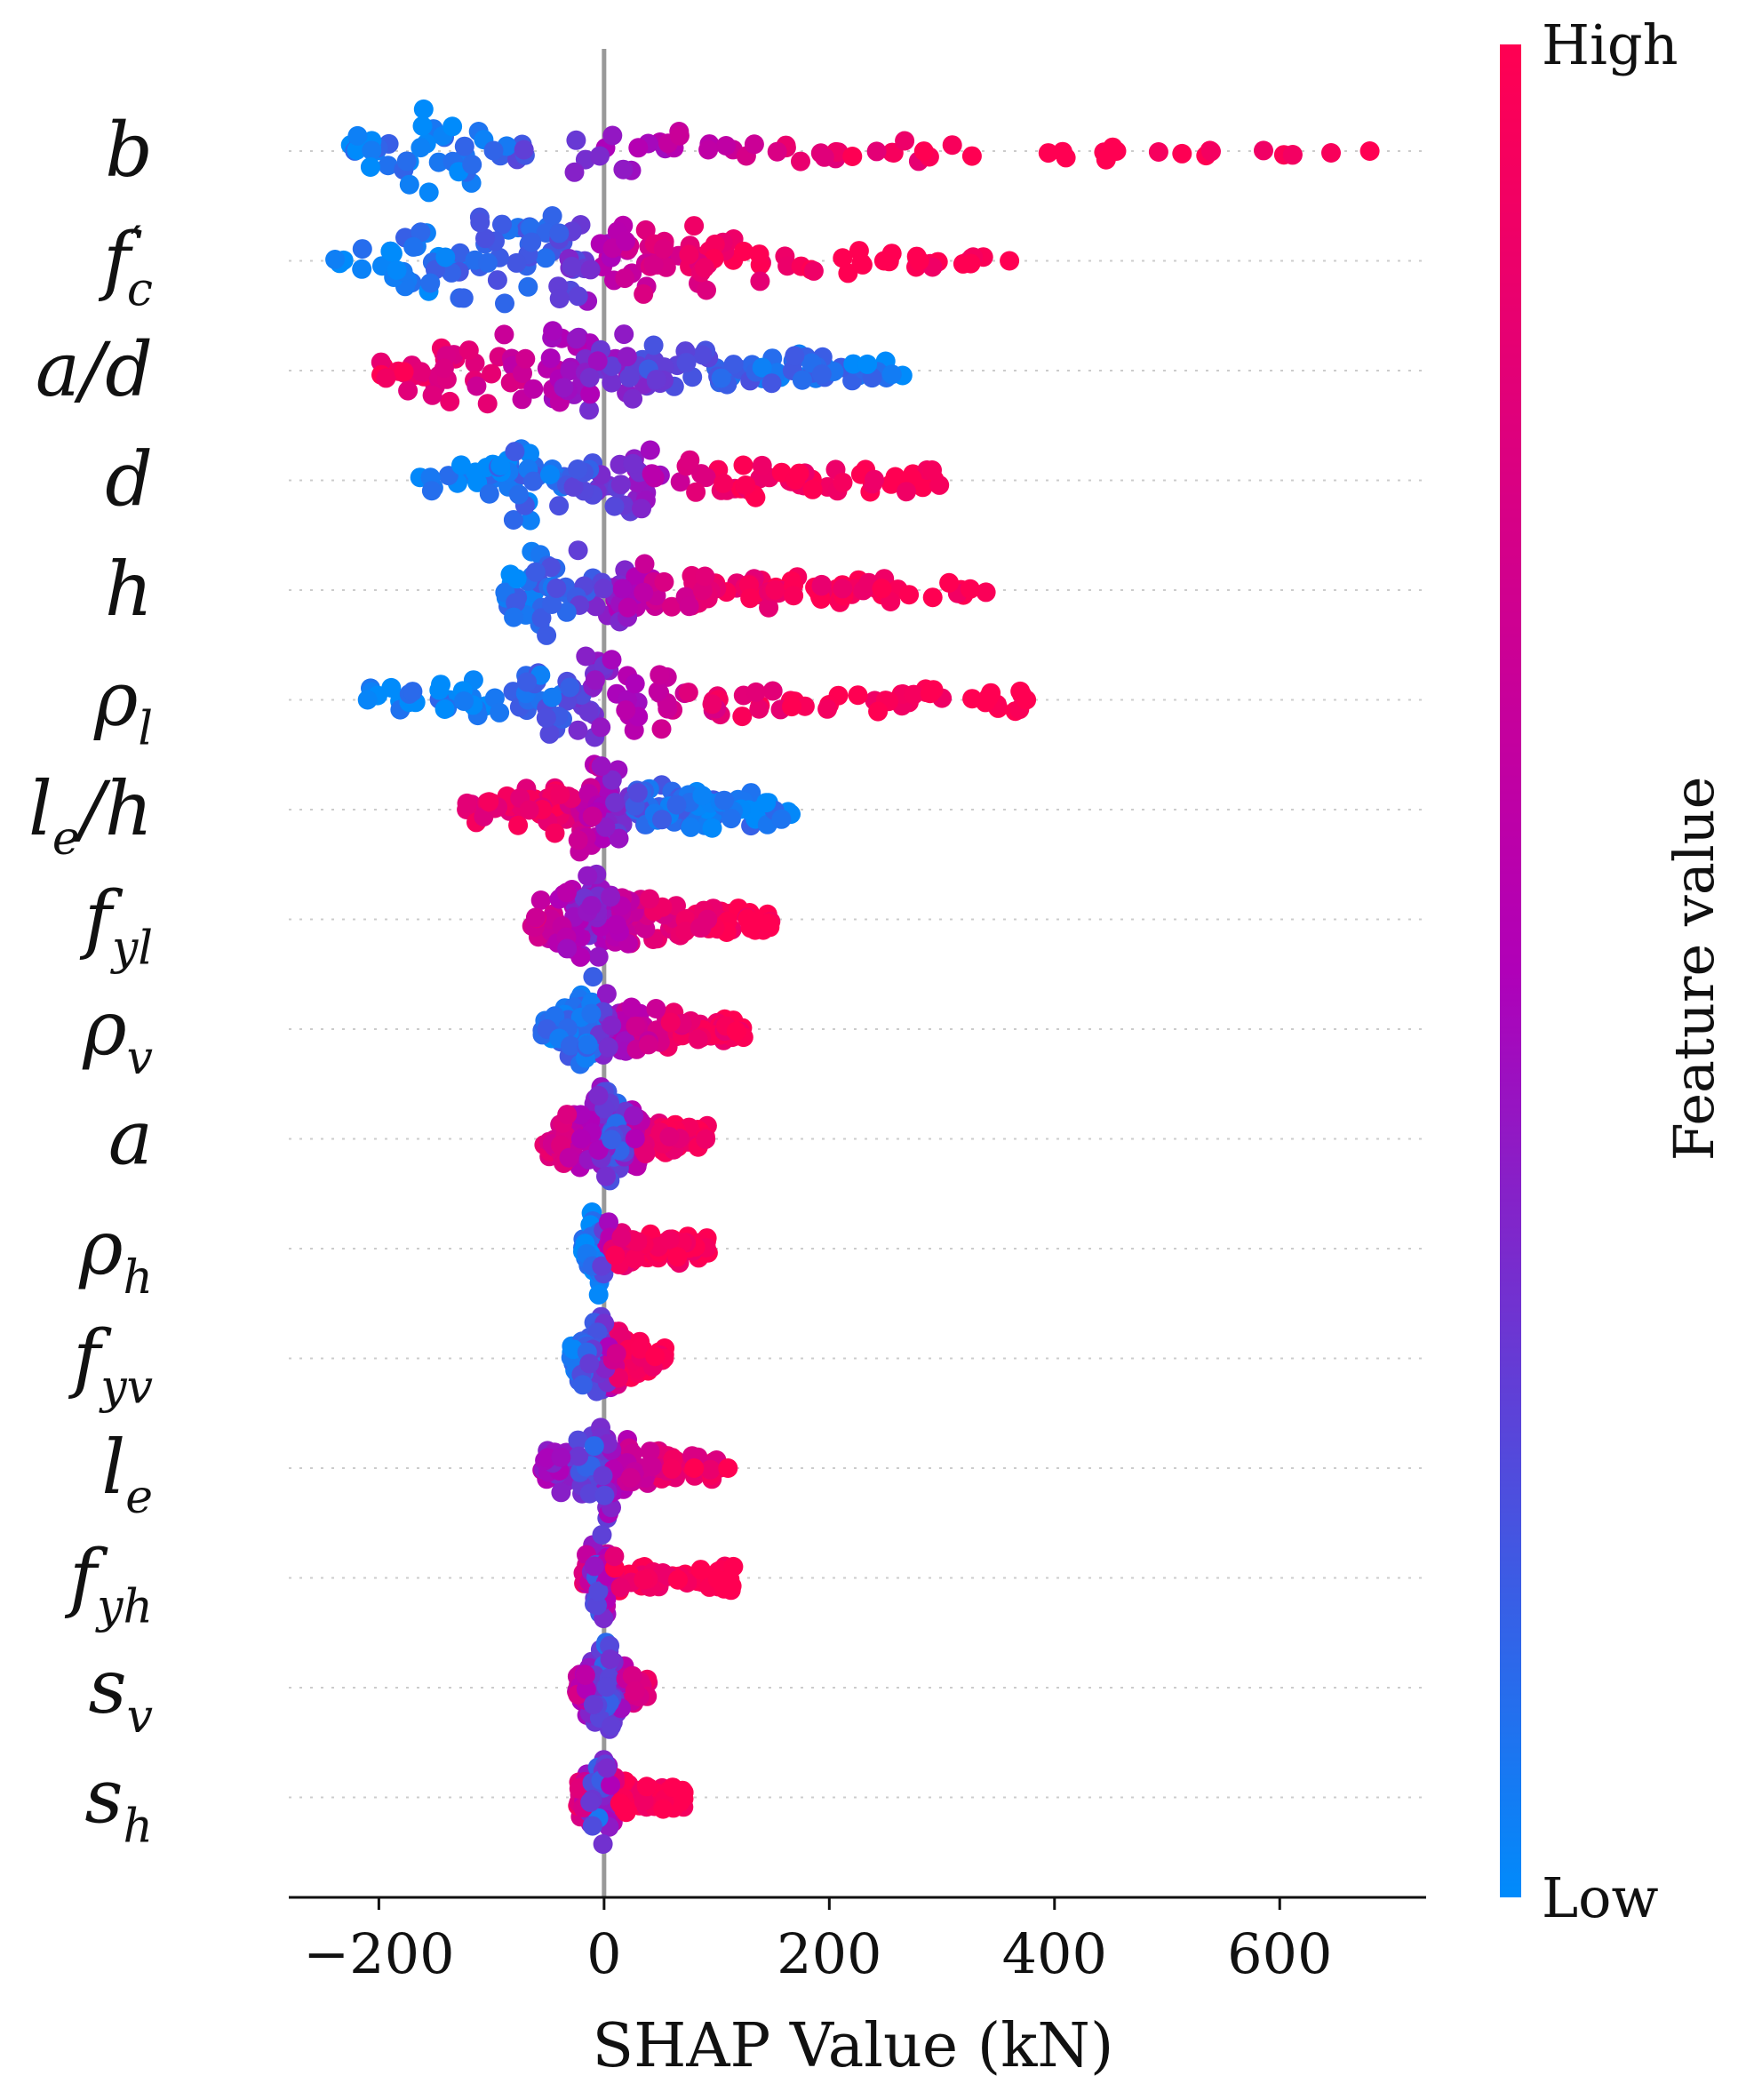 Image resolution: width=1746 pixels, height=2100 pixels. I want to click on x-axis-ticks: −200 0 200 400 600, so click(817, 1941).